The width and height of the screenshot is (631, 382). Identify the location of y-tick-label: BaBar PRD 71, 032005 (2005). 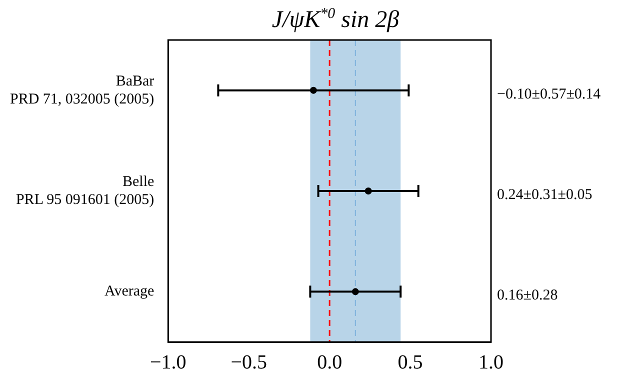
(82, 90).